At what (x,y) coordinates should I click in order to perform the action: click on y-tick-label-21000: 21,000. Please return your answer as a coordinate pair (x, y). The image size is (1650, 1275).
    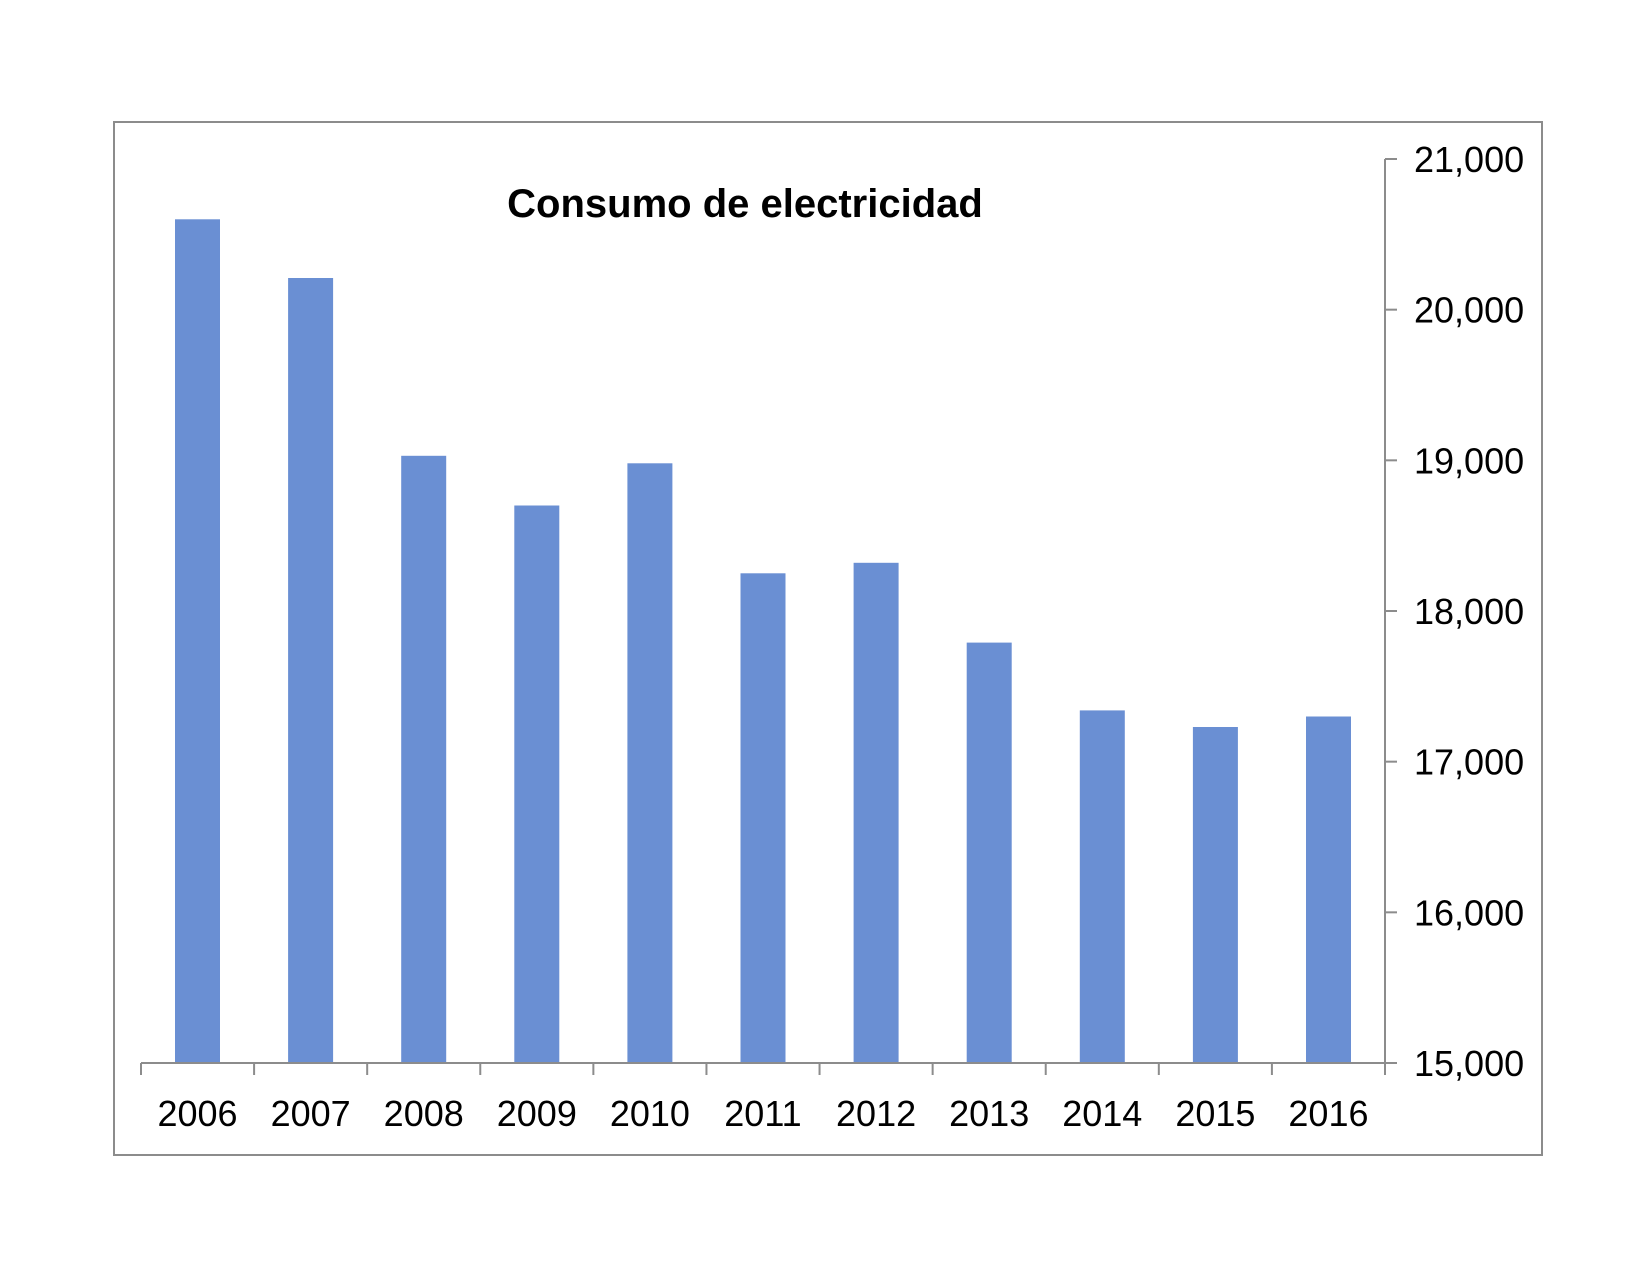
    Looking at the image, I should click on (1469, 159).